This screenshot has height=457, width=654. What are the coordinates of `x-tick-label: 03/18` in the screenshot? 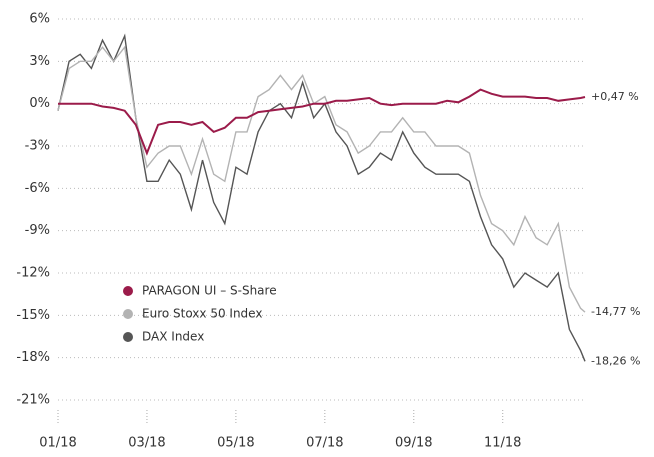 It's located at (146, 443).